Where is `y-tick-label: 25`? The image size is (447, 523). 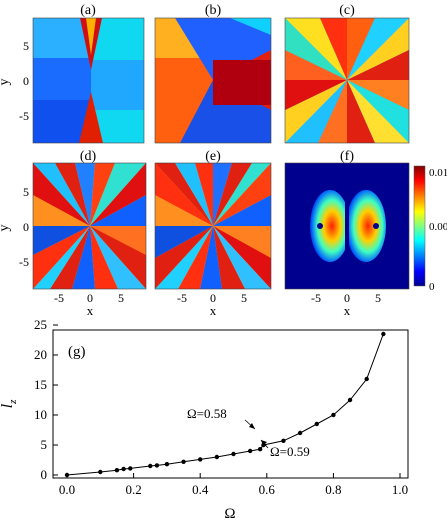 y-tick-label: 25 is located at coordinates (40, 324).